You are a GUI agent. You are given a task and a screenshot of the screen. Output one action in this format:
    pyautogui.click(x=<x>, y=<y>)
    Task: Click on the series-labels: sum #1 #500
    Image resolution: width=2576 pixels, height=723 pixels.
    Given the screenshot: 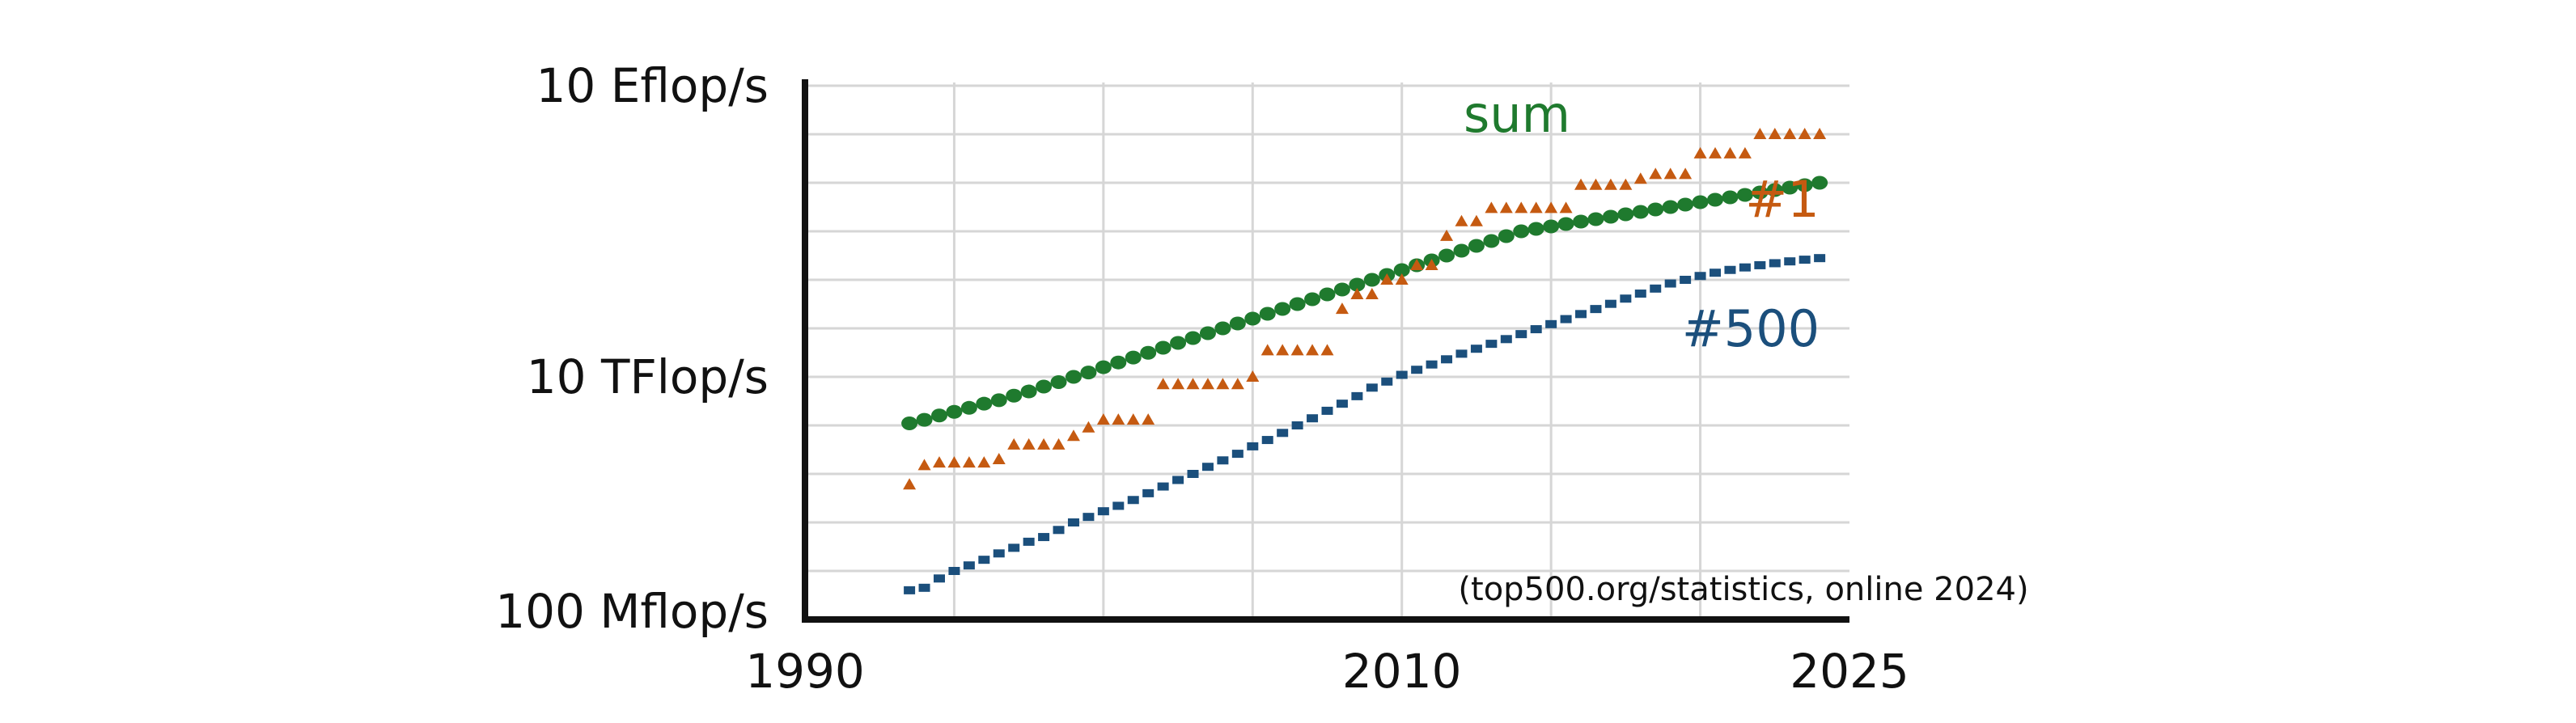 What is the action you would take?
    pyautogui.click(x=1642, y=222)
    